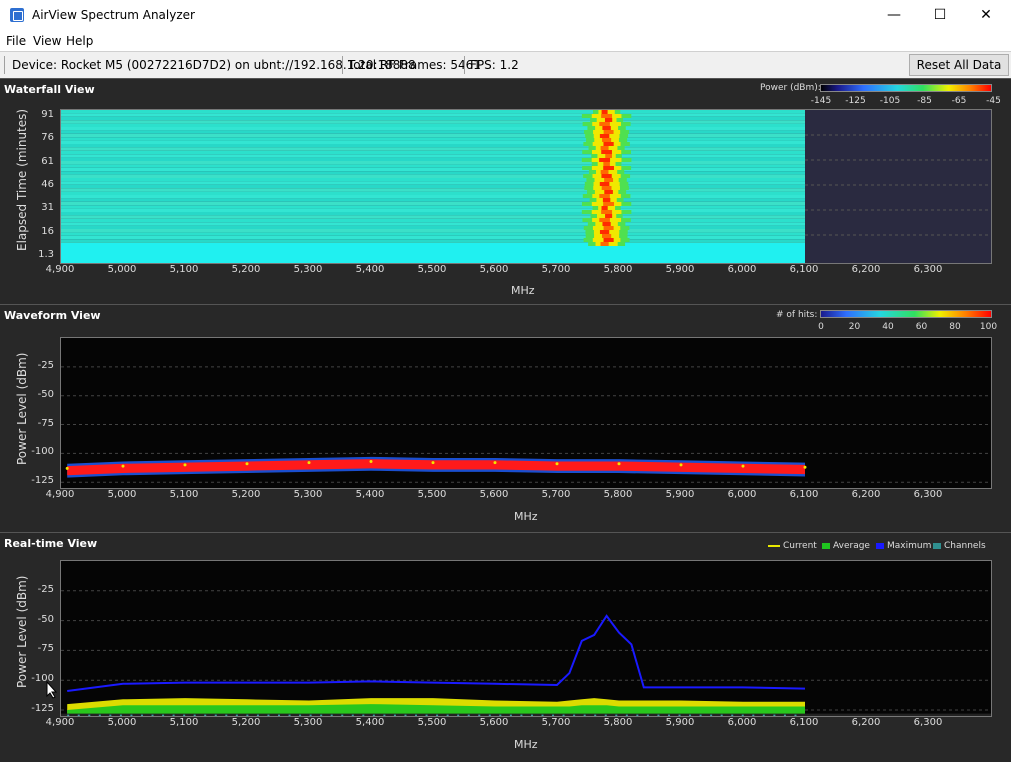  I want to click on colorbar-tick-label: -105, so click(890, 101).